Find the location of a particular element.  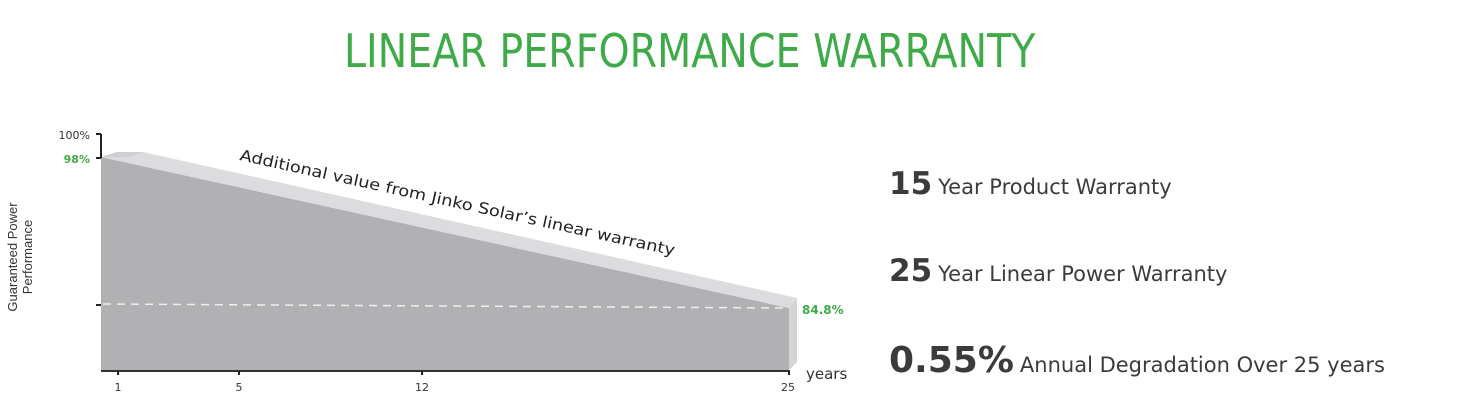

stat-text: Annual Degradation Over 25 years is located at coordinates (1202, 365).